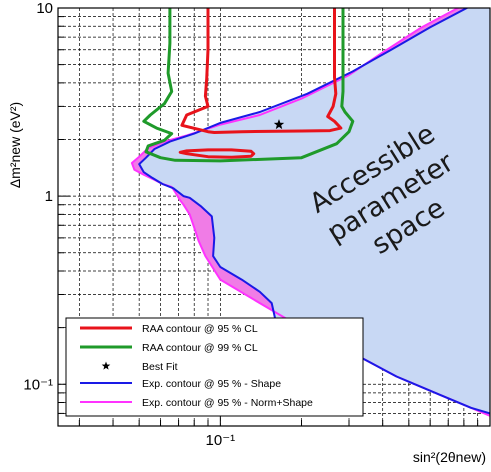 This screenshot has height=472, width=491. Describe the element at coordinates (227, 403) in the screenshot. I see `legend-label: Exp. contour @ 95 % - Norm+Shape` at that location.